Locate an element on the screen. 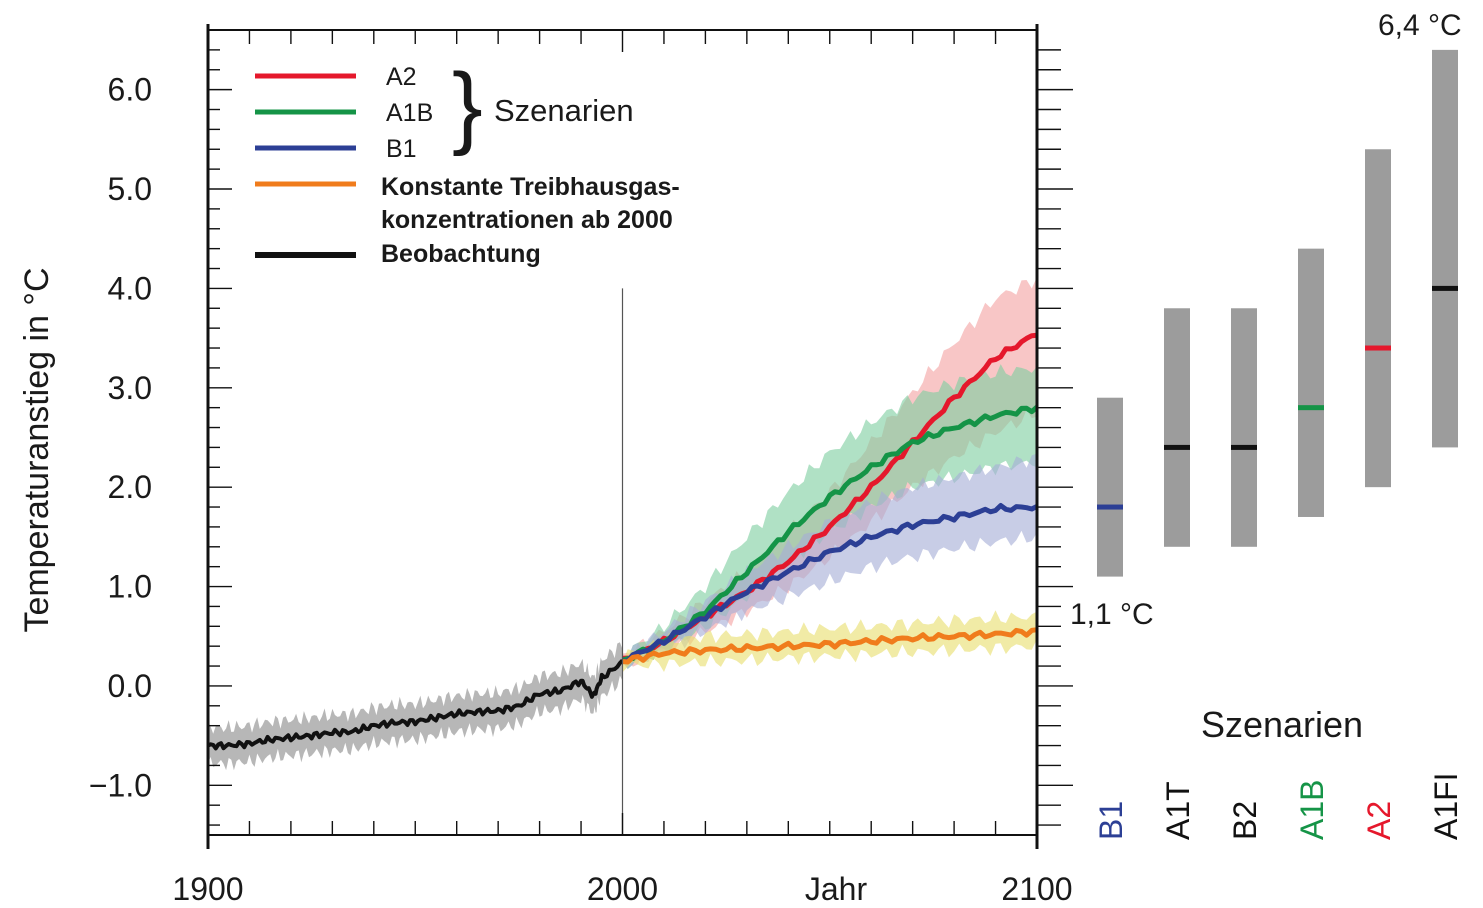 The width and height of the screenshot is (1483, 908). y-tick-label: −1.0 is located at coordinates (120, 785).